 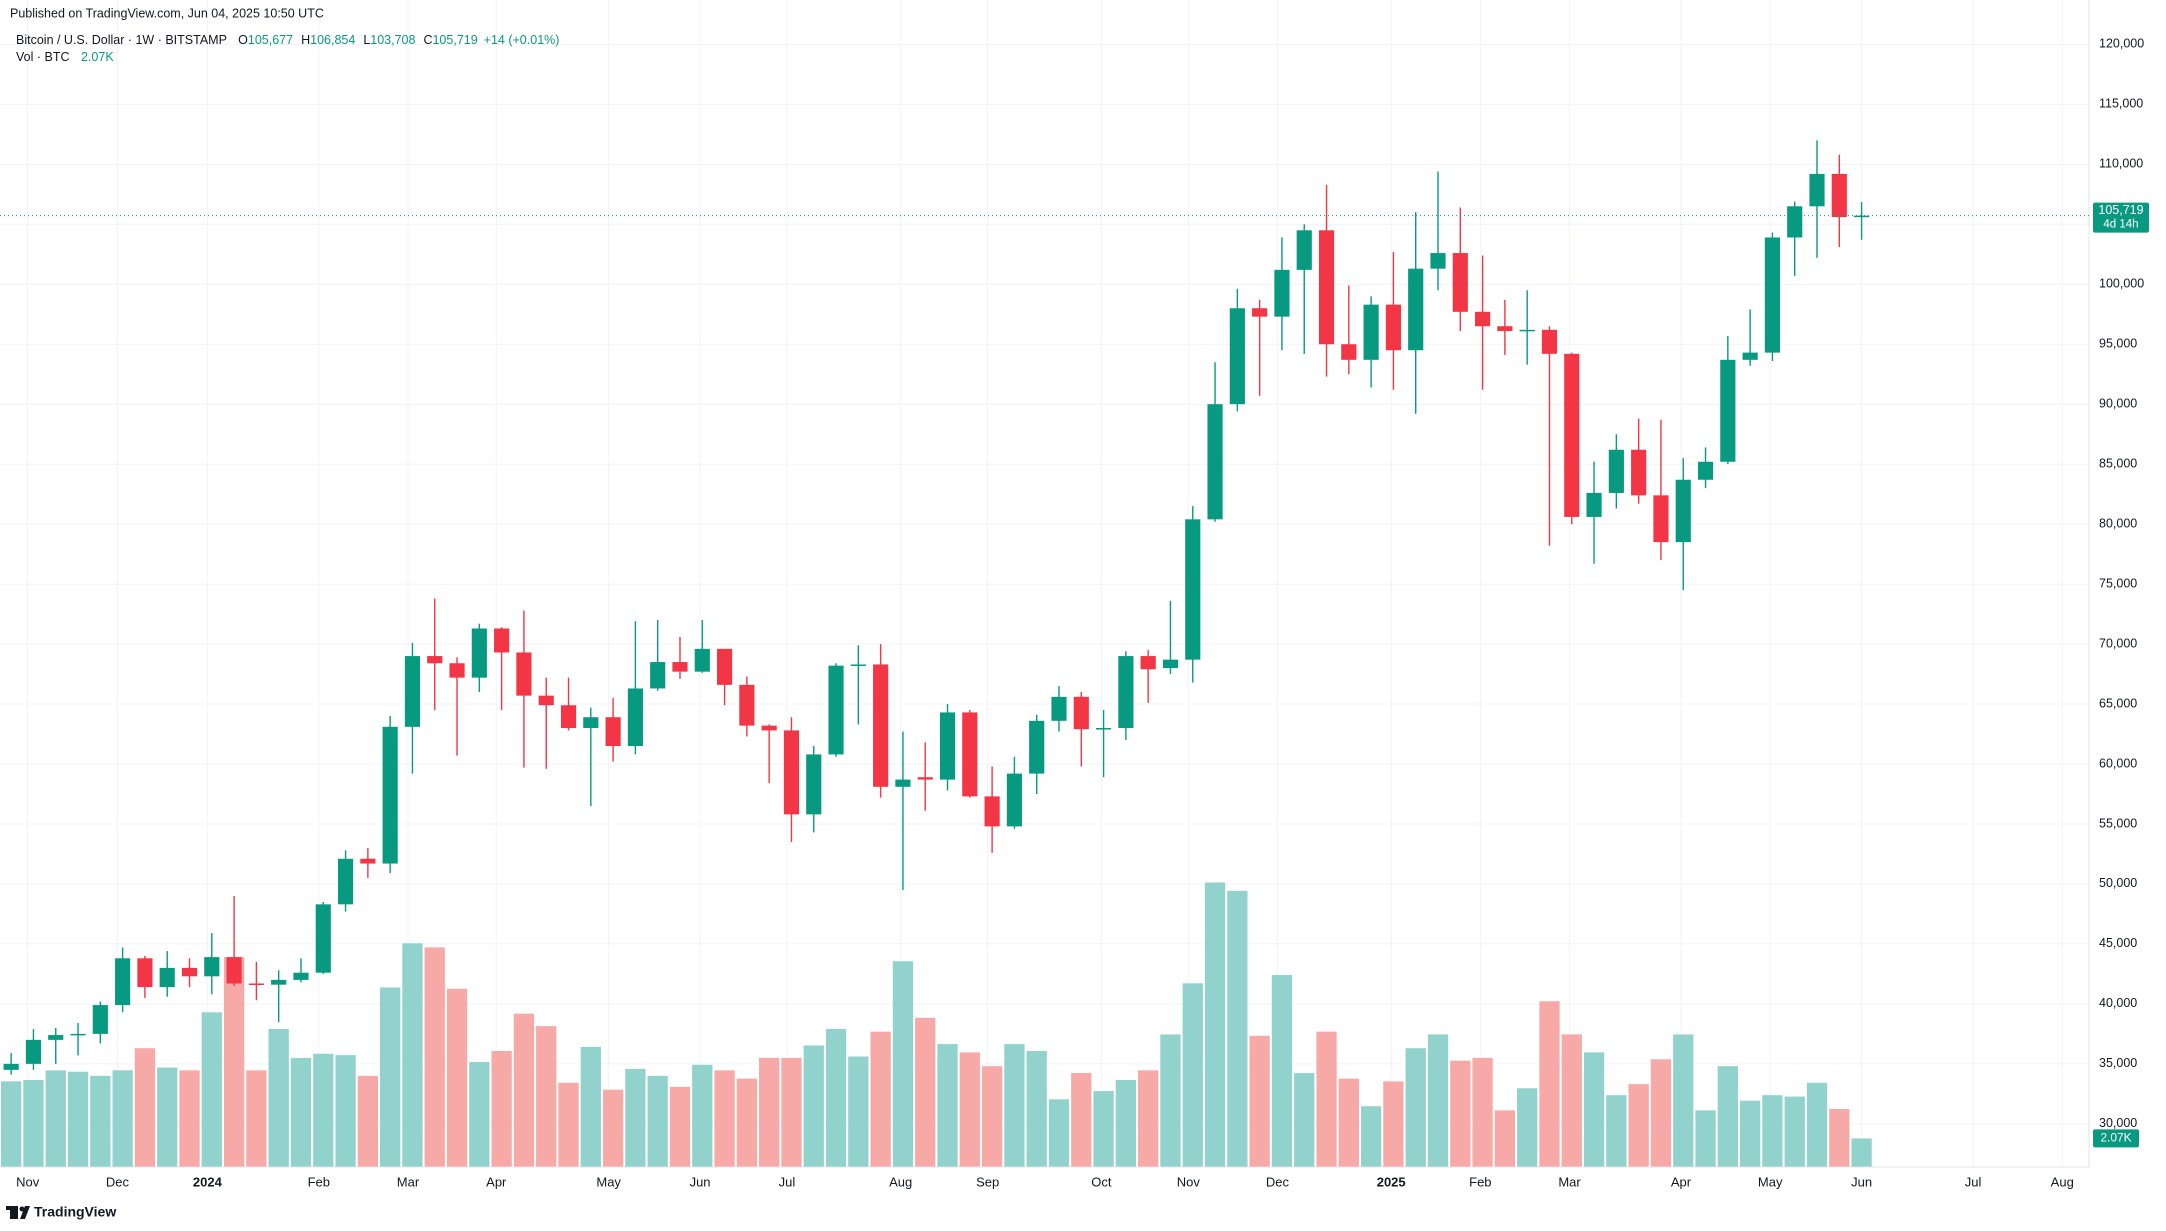 I want to click on volume-title: Vol · BTC, so click(x=43, y=57).